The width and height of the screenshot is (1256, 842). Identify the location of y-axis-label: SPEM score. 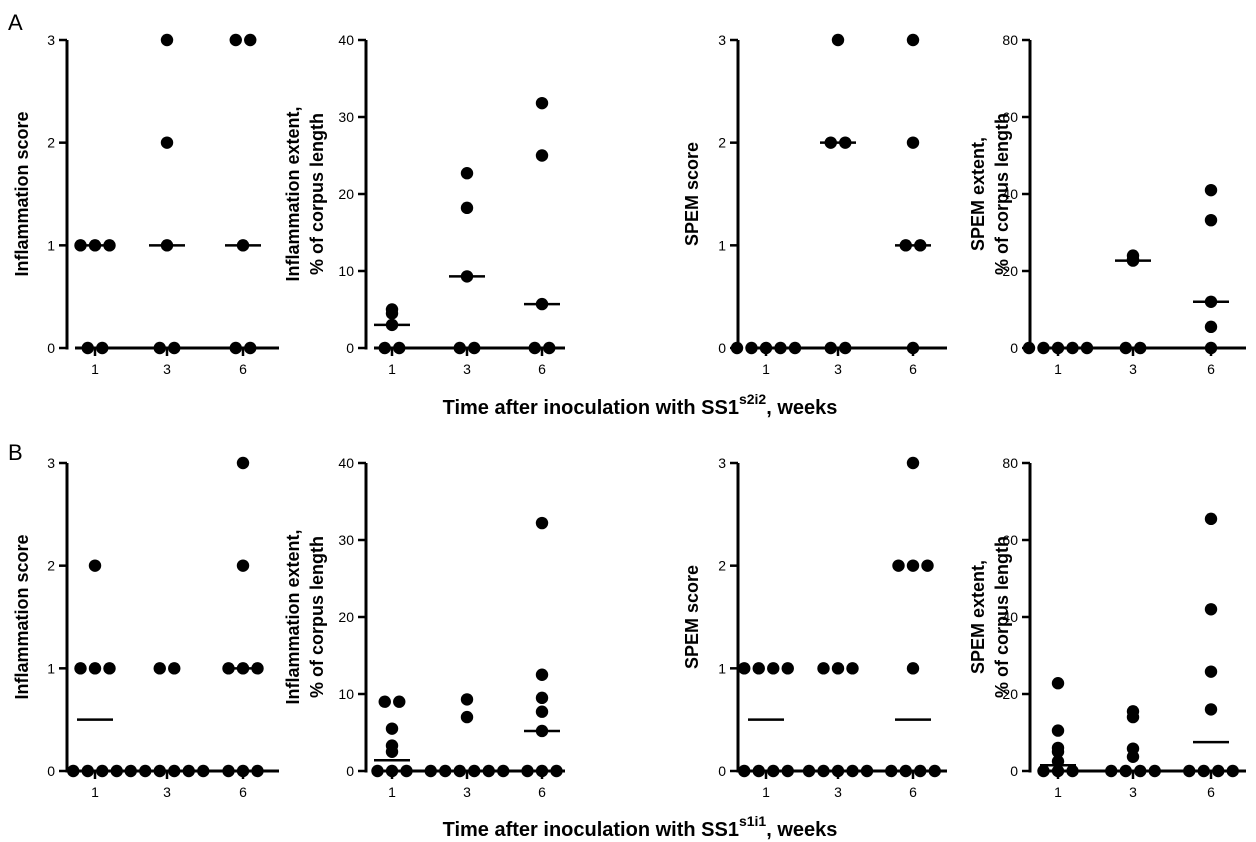
(692, 617).